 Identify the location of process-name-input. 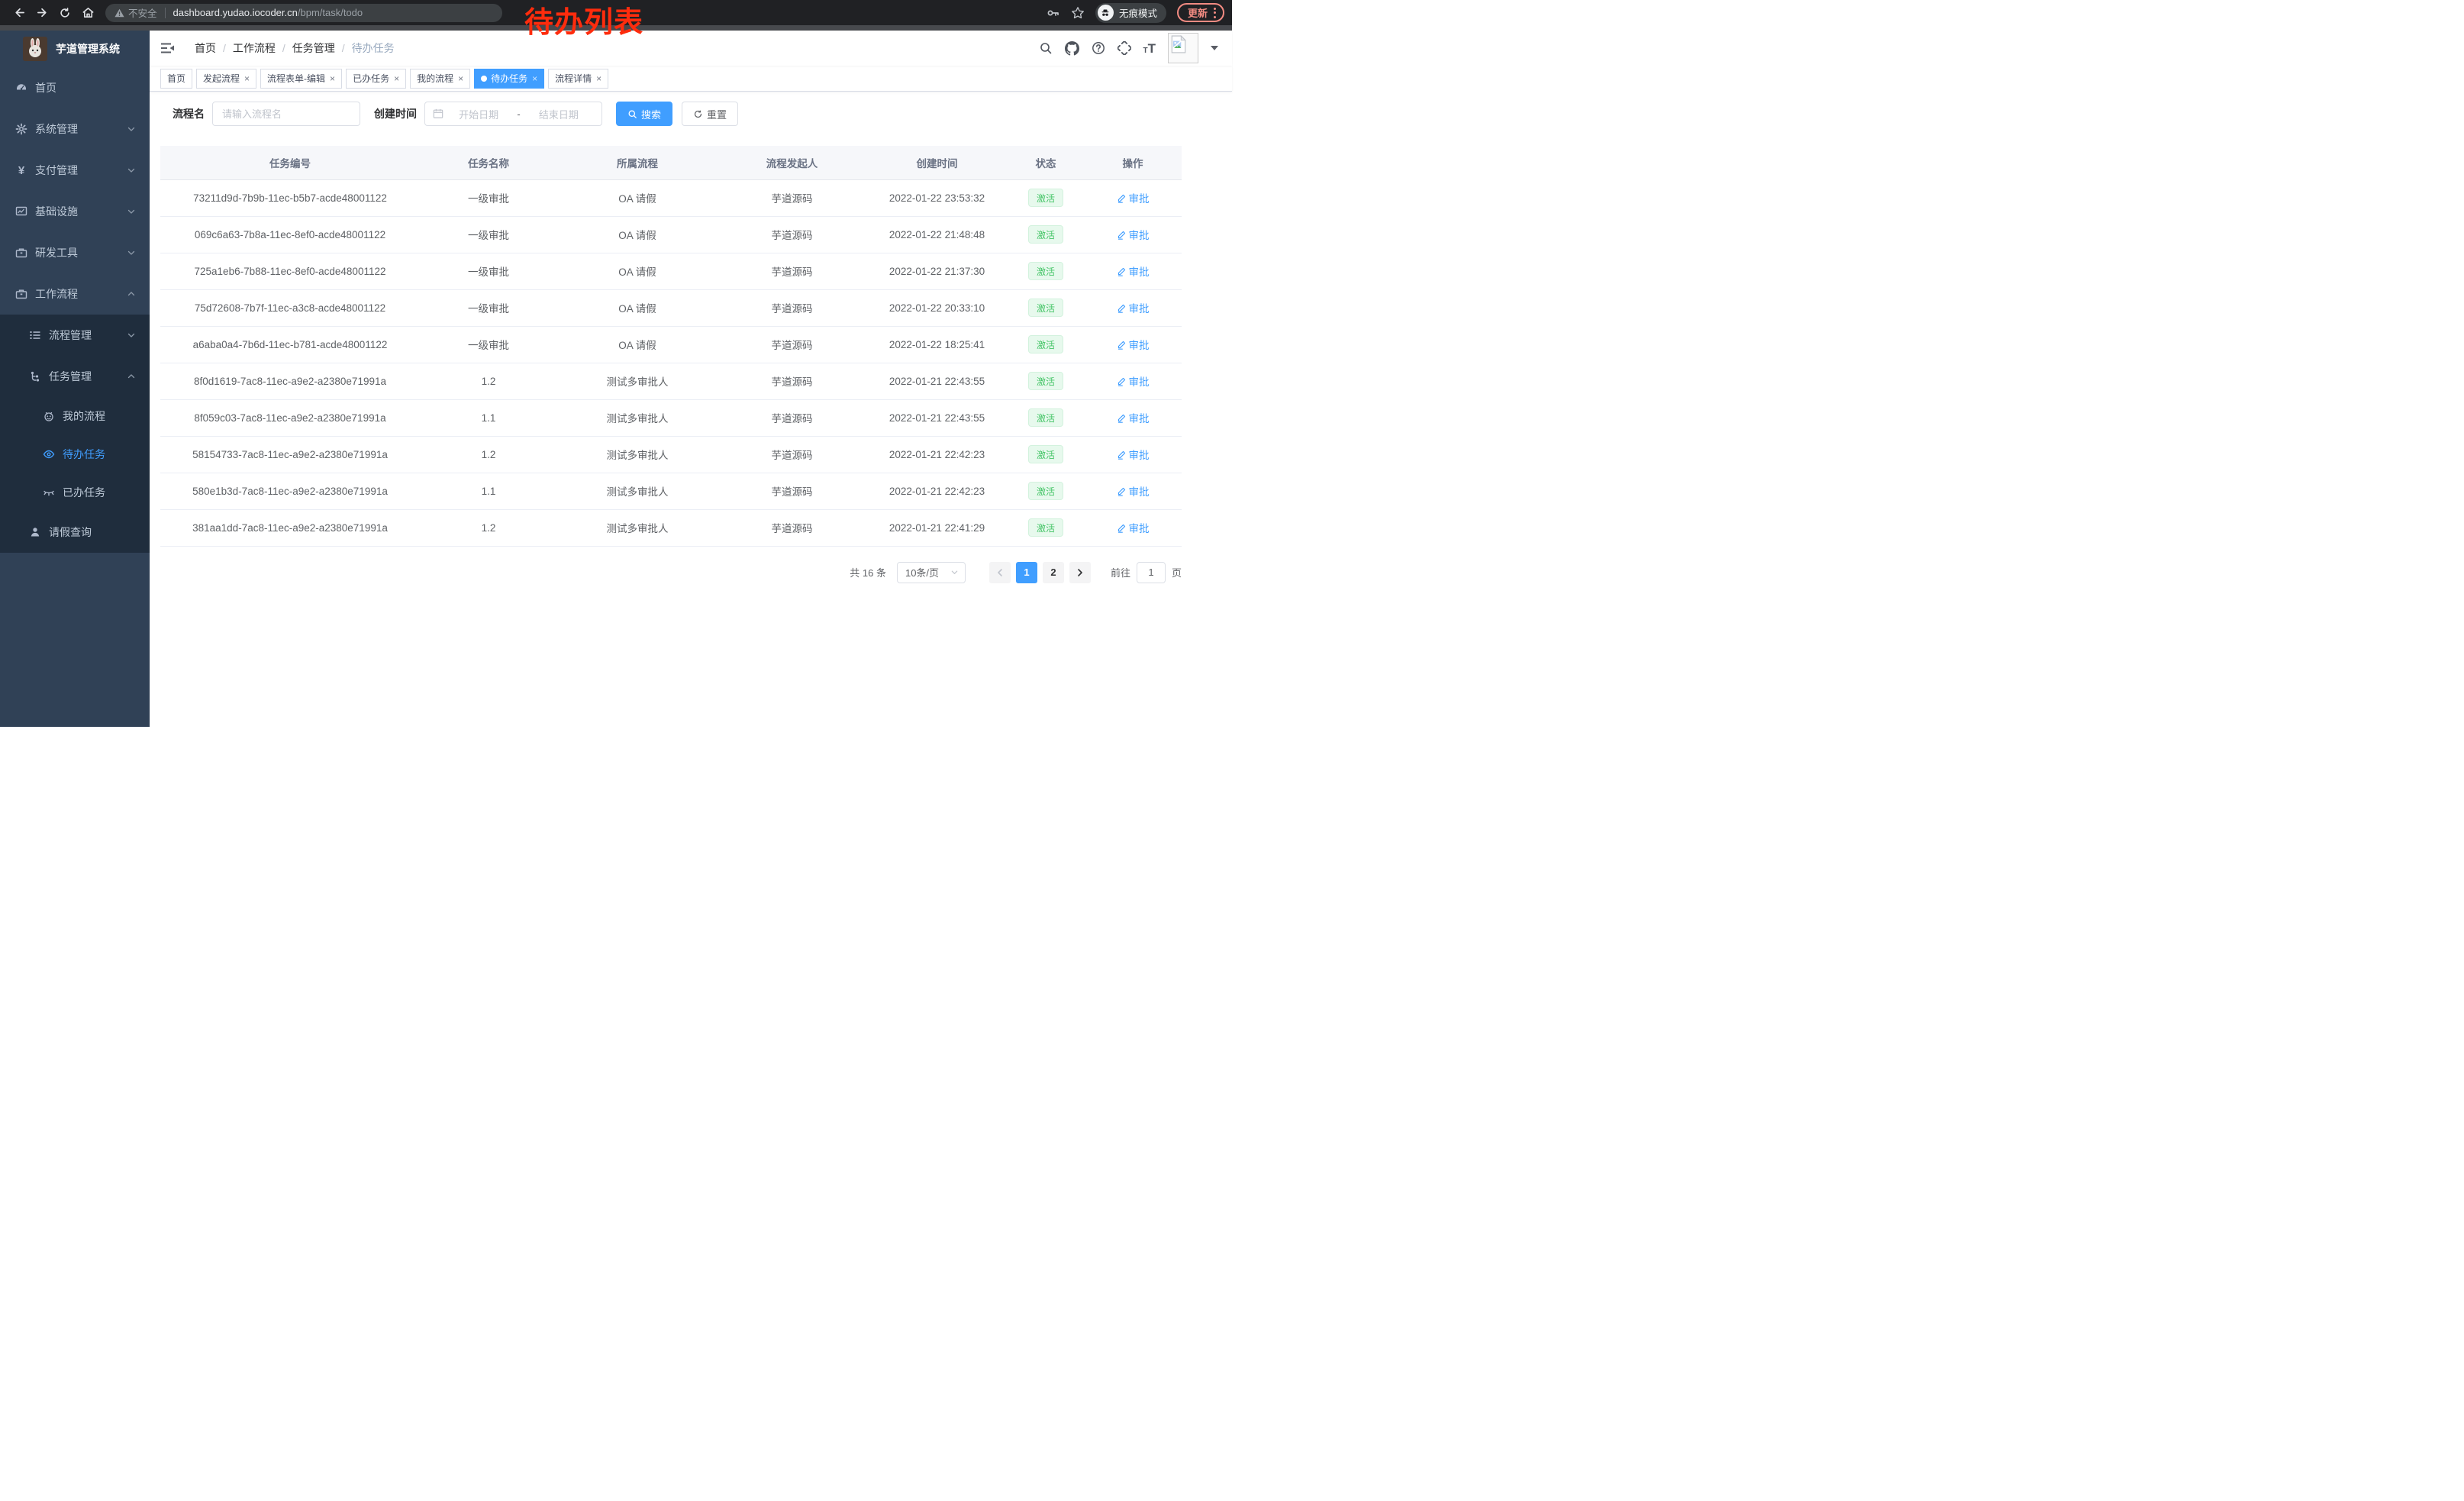
(286, 114).